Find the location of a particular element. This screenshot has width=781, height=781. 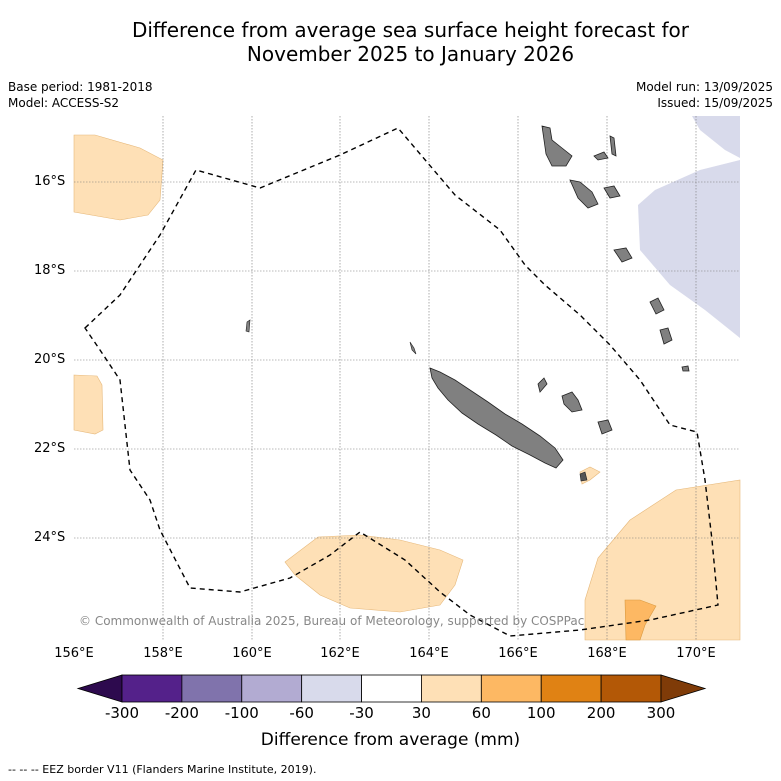

isle-of-pines is located at coordinates (583, 476).